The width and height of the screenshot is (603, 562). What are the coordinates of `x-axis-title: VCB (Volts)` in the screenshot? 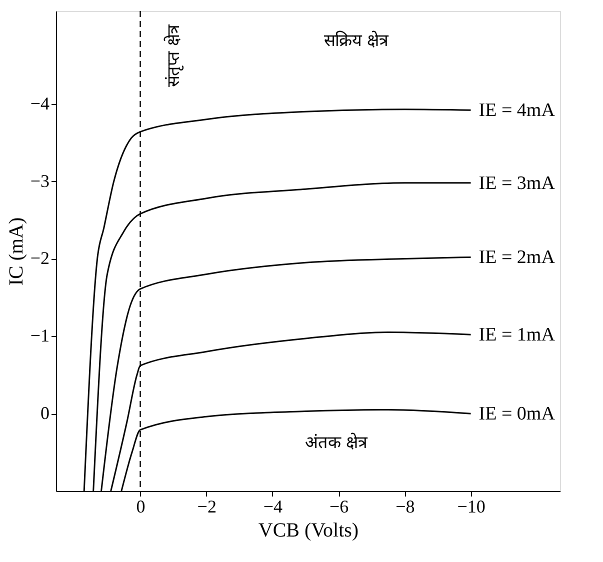 It's located at (308, 531).